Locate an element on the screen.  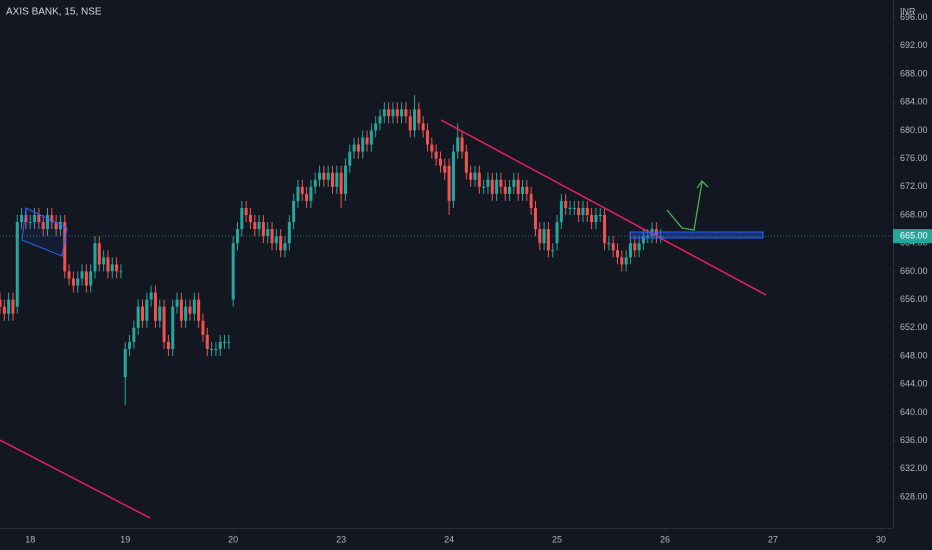
y-tick-label: 676.00 is located at coordinates (914, 158).